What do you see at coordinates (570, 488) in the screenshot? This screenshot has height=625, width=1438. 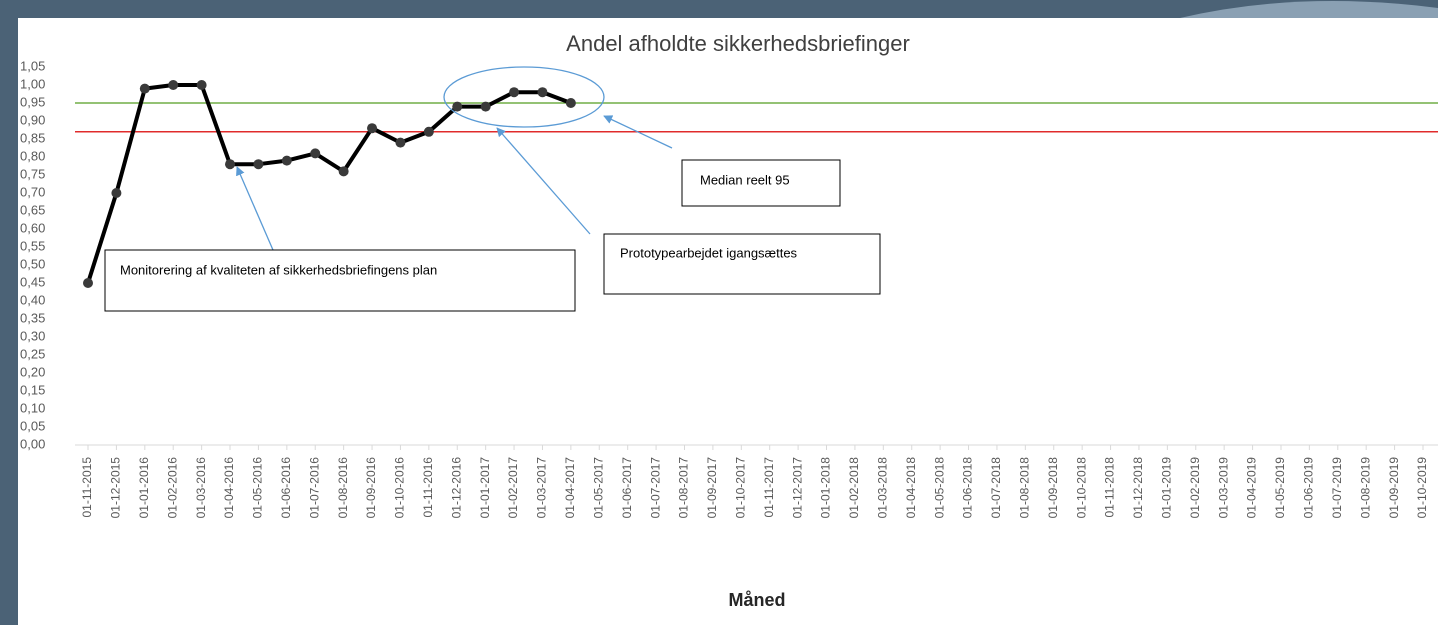 I see `x-tick-label: 01-04-2017` at bounding box center [570, 488].